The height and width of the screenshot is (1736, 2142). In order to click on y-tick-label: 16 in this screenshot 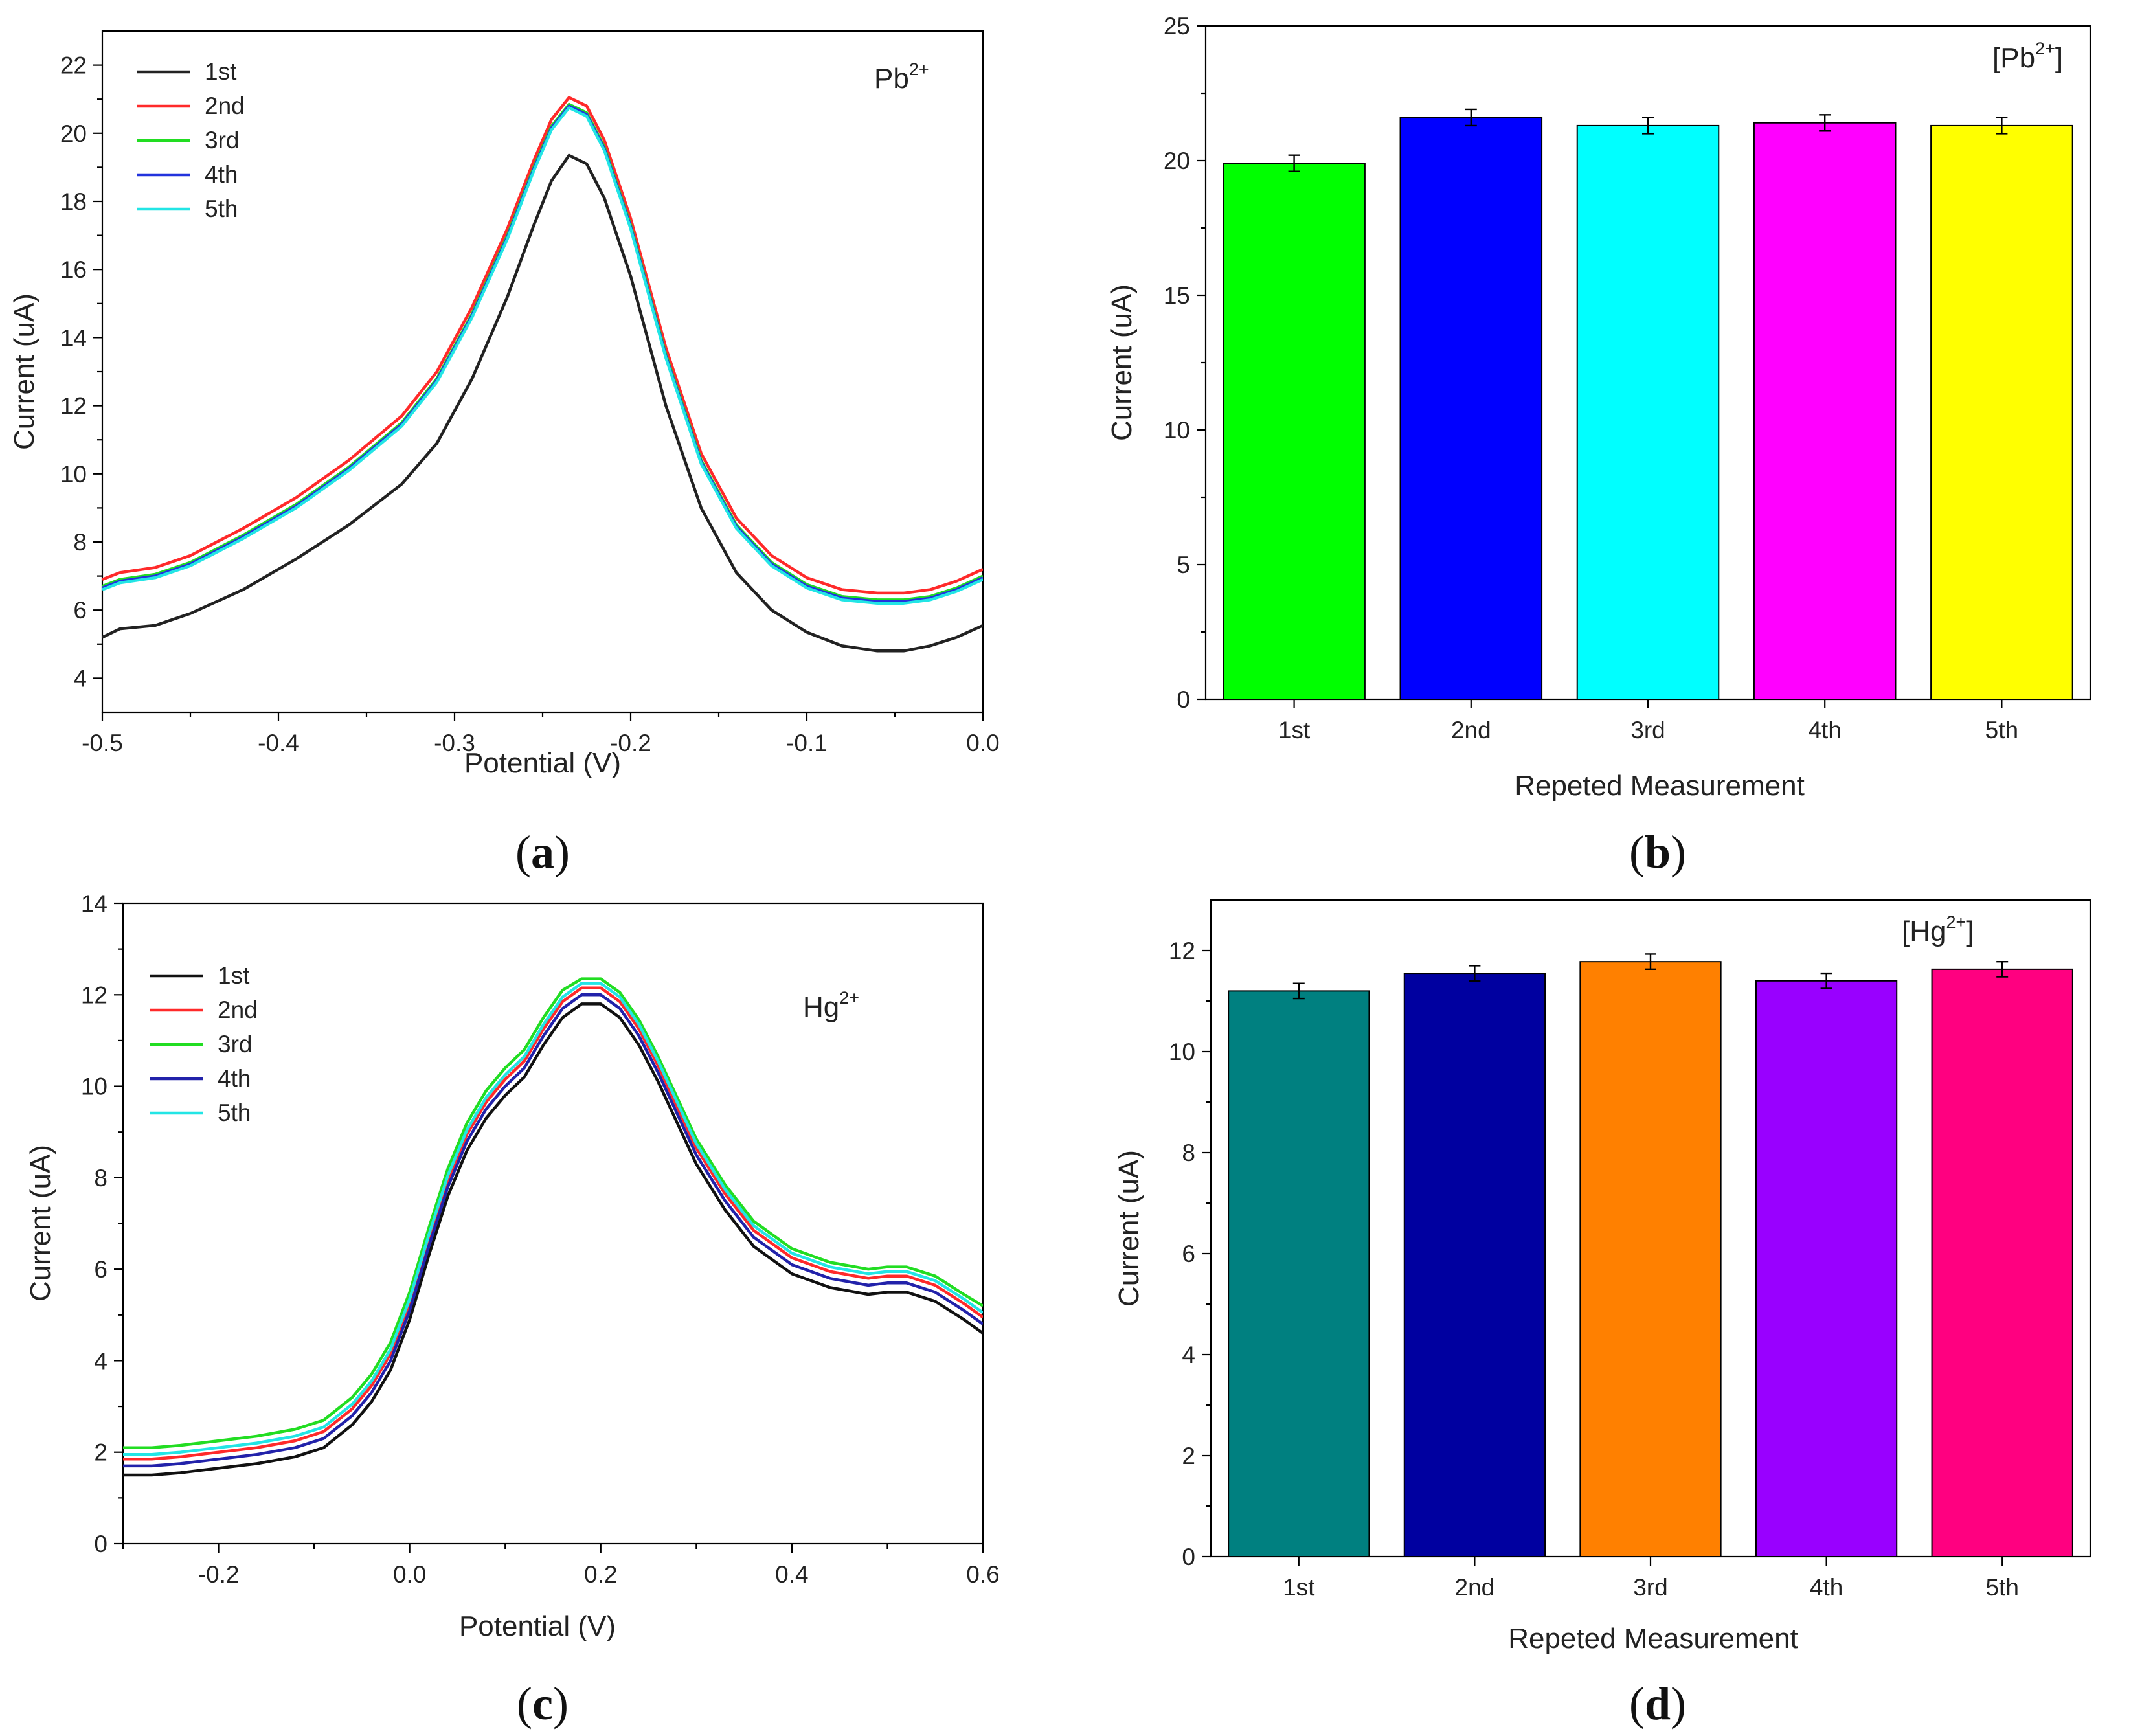, I will do `click(73, 270)`.